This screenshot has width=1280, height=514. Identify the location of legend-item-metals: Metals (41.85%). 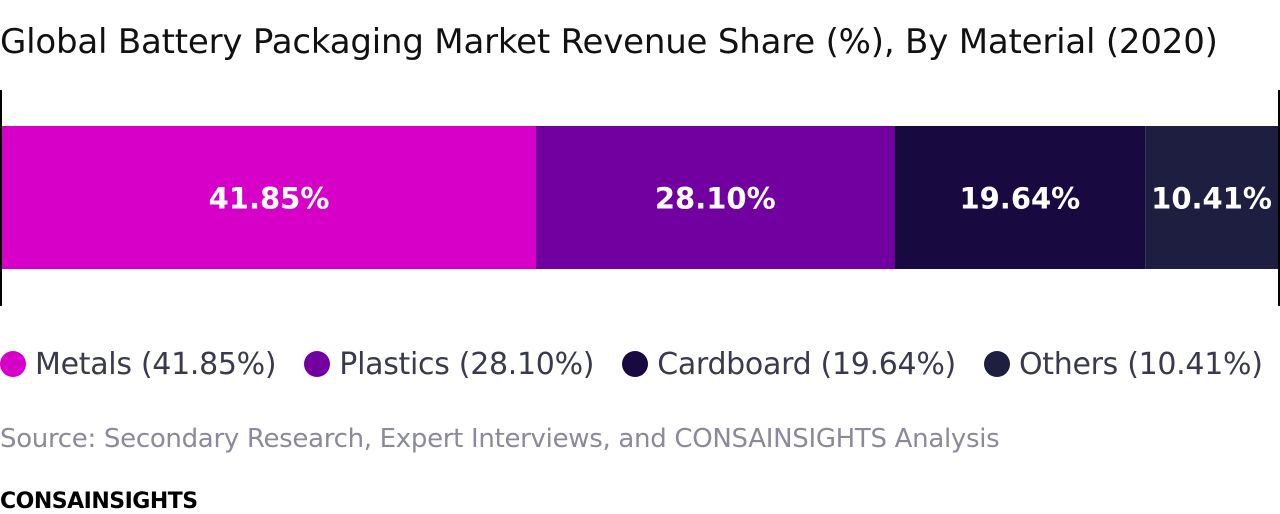
(138, 364).